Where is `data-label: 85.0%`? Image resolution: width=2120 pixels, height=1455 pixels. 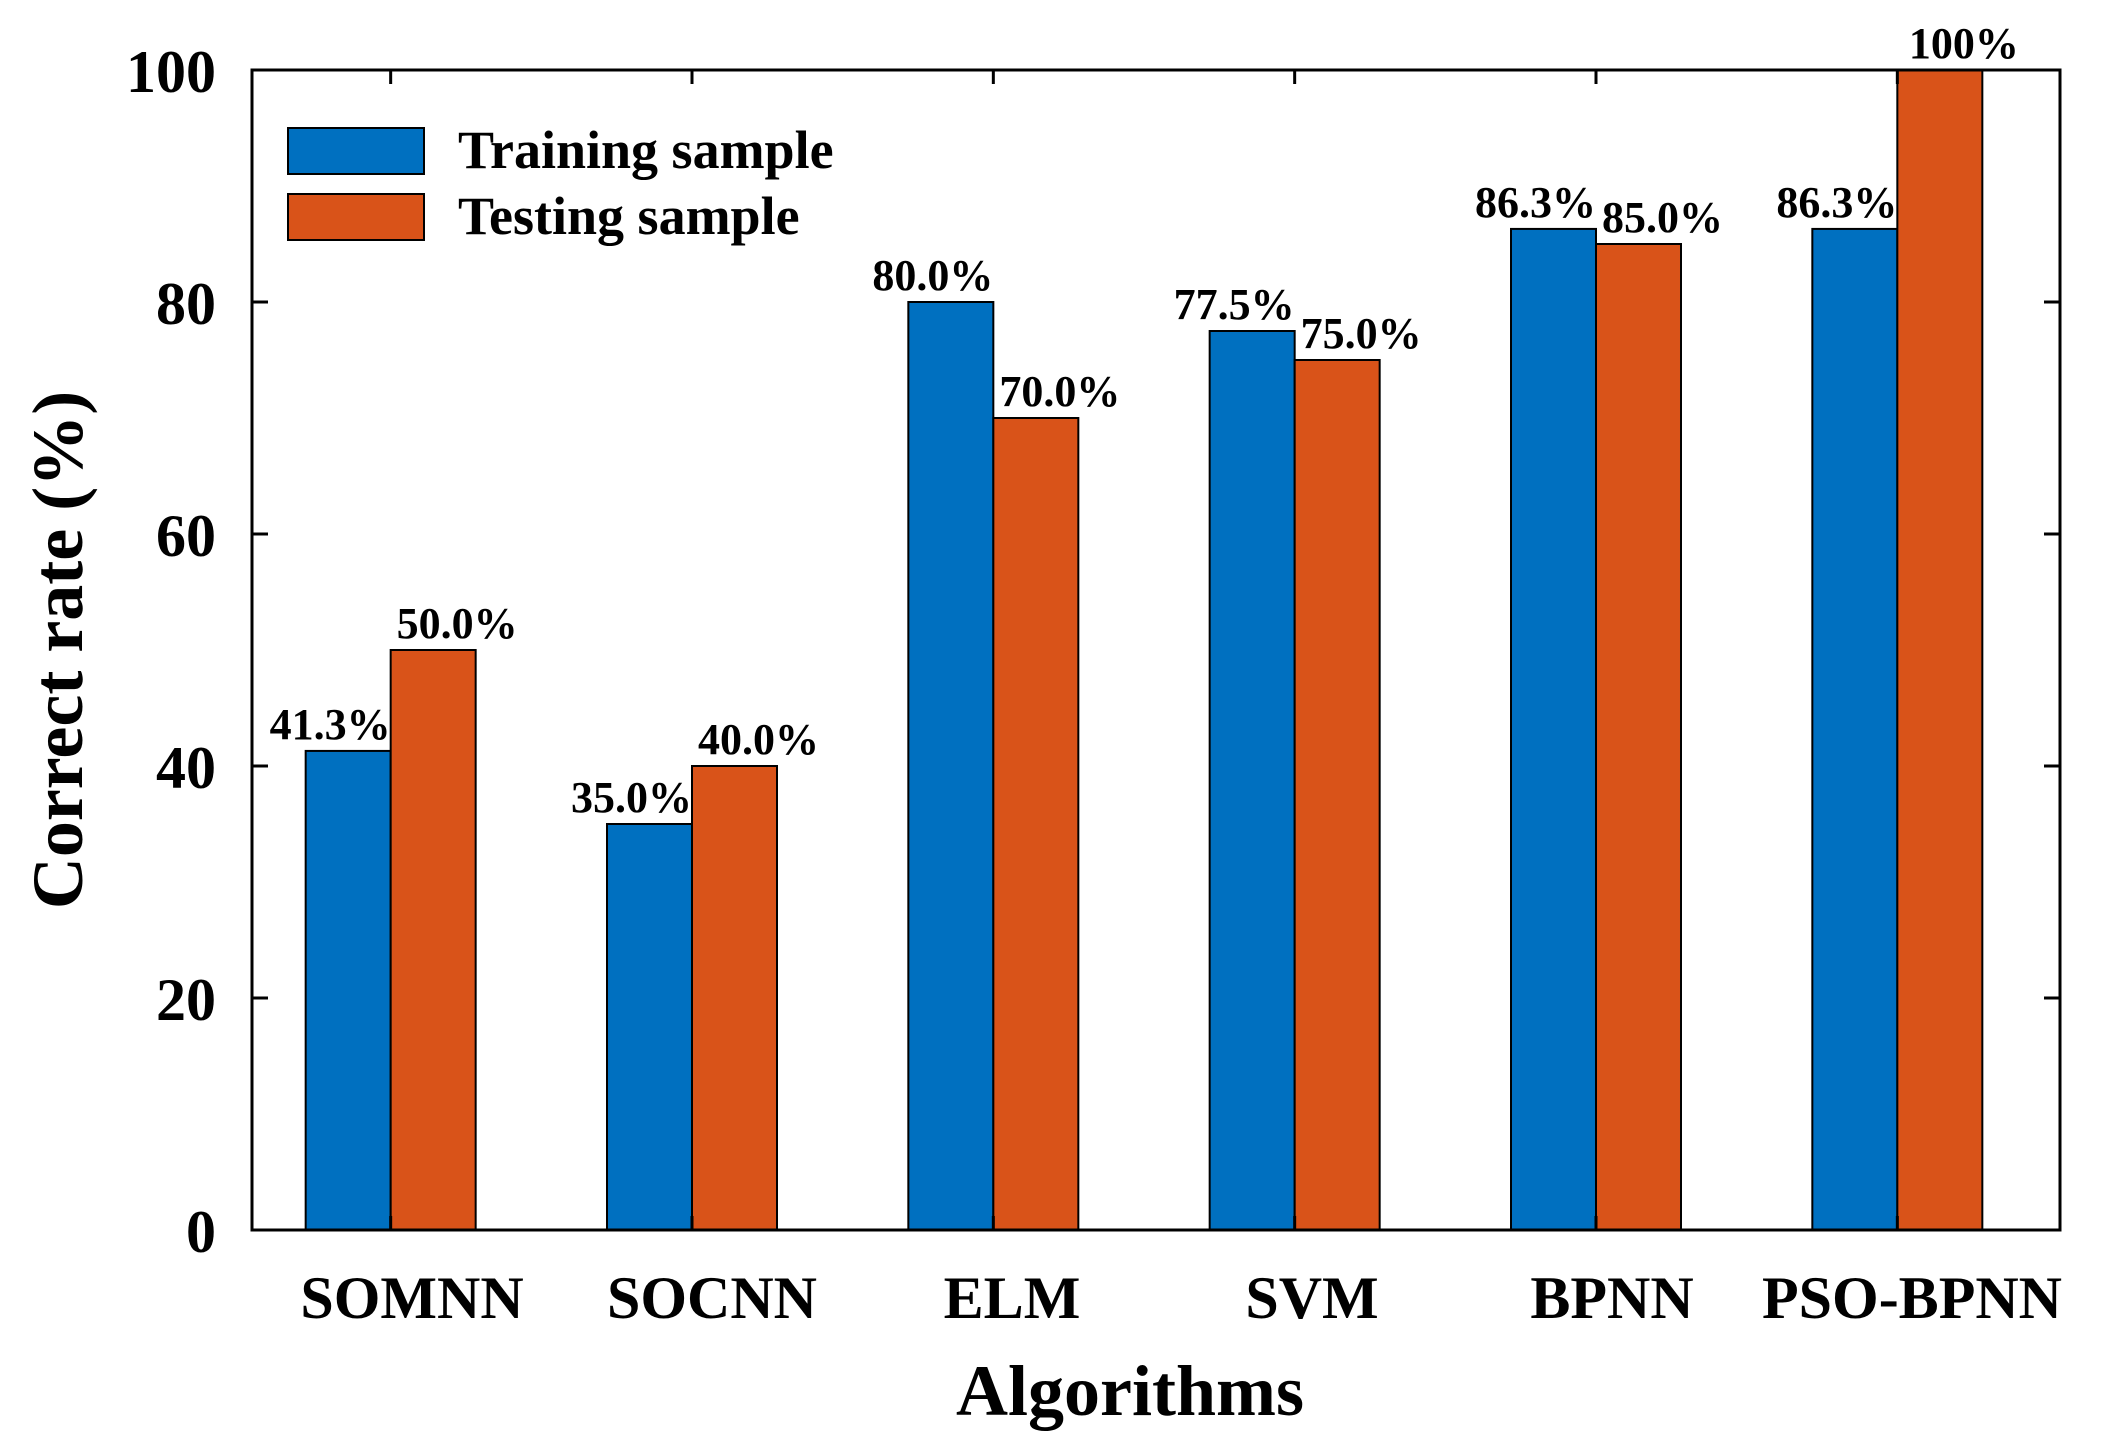
data-label: 85.0% is located at coordinates (1662, 217).